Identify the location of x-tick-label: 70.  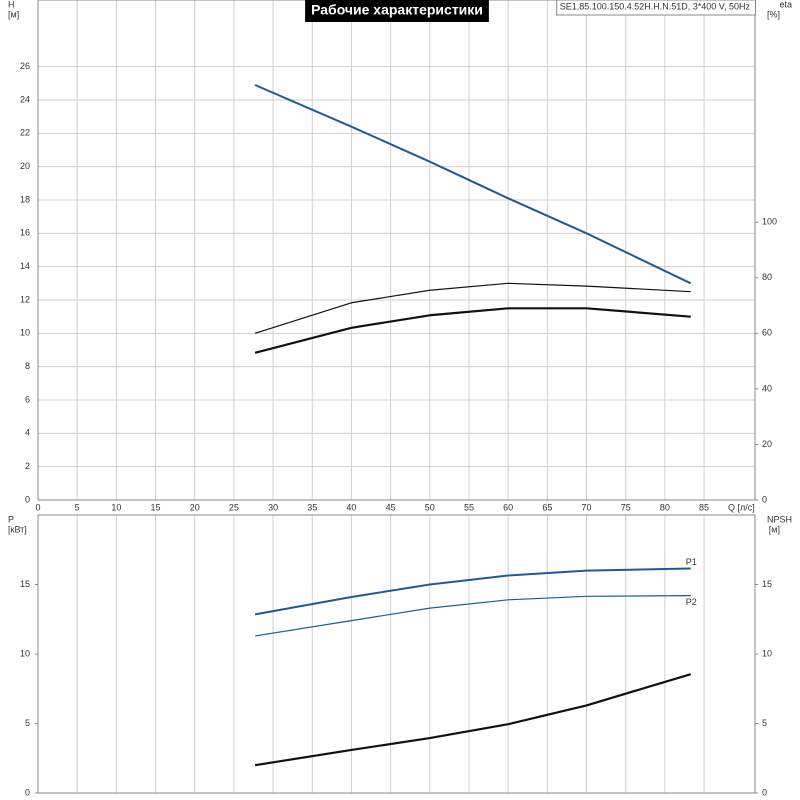
(587, 507).